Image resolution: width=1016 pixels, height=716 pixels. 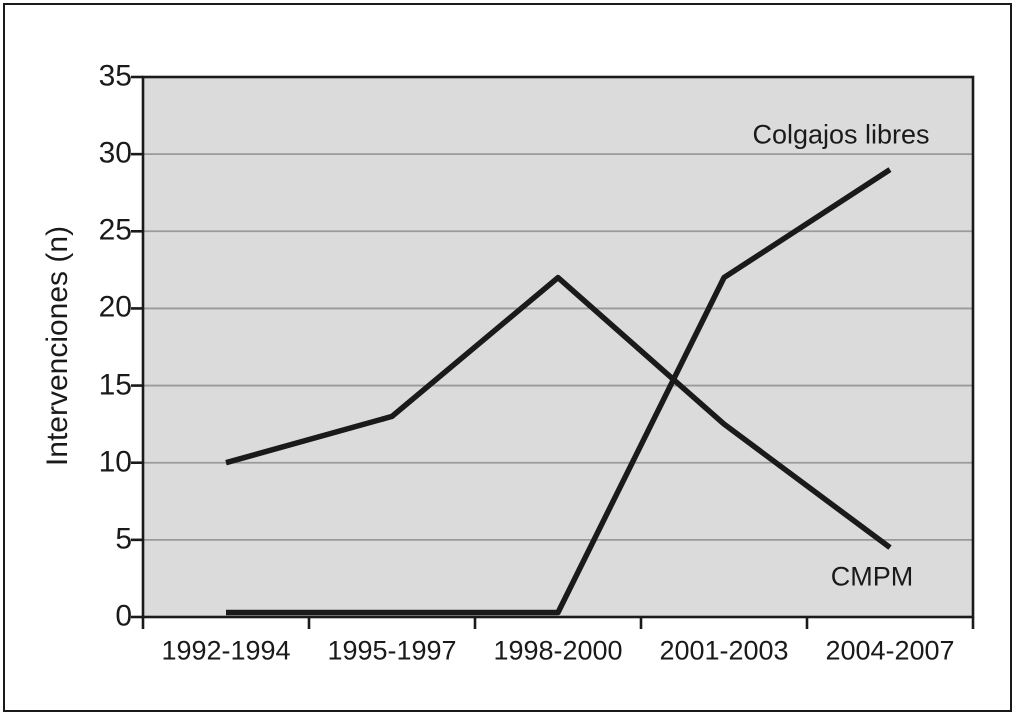 What do you see at coordinates (558, 650) in the screenshot?
I see `x-tick-label: 1998-2000` at bounding box center [558, 650].